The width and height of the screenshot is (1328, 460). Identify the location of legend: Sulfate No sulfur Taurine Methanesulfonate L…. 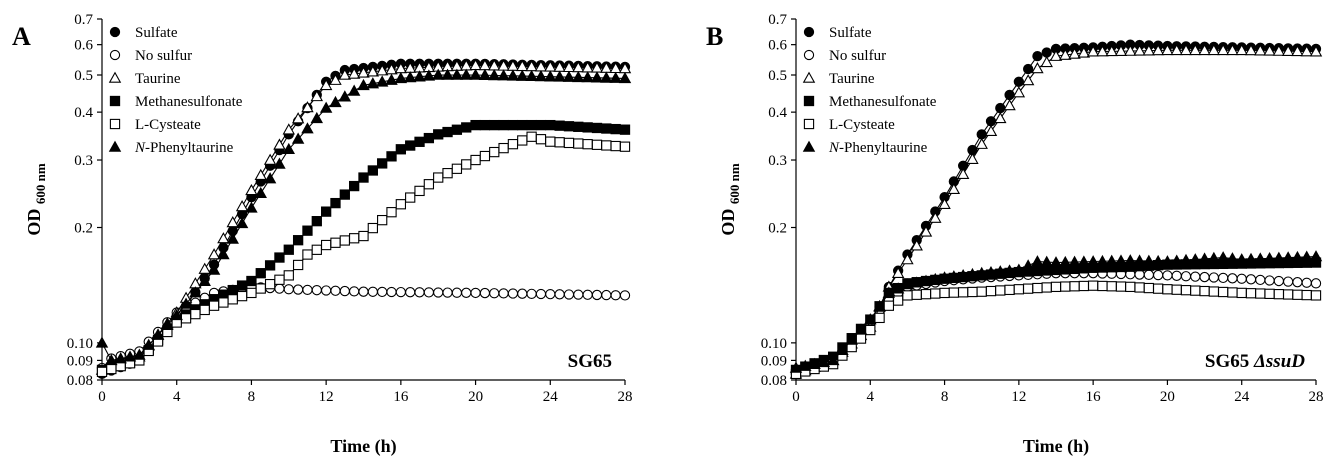
(175, 90).